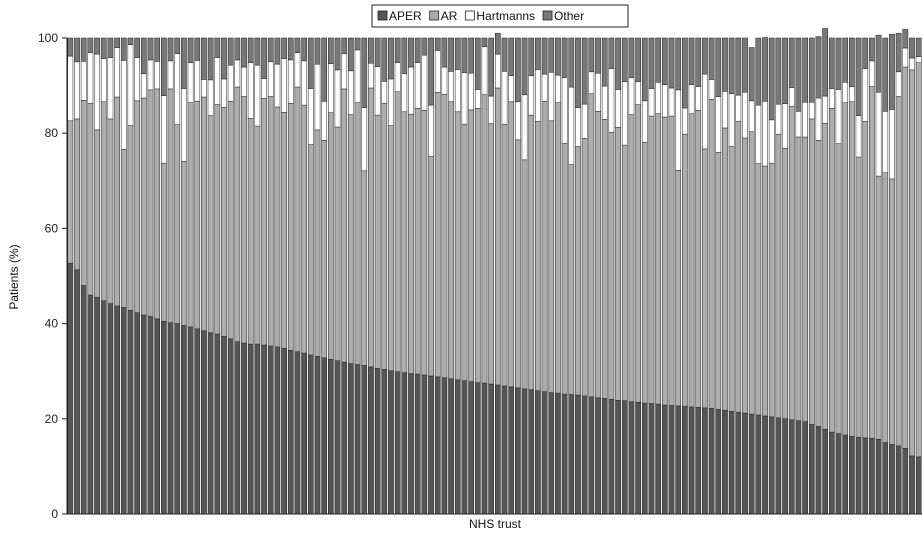 This screenshot has height=536, width=922. What do you see at coordinates (52, 133) in the screenshot?
I see `y-tick-label-80: 80` at bounding box center [52, 133].